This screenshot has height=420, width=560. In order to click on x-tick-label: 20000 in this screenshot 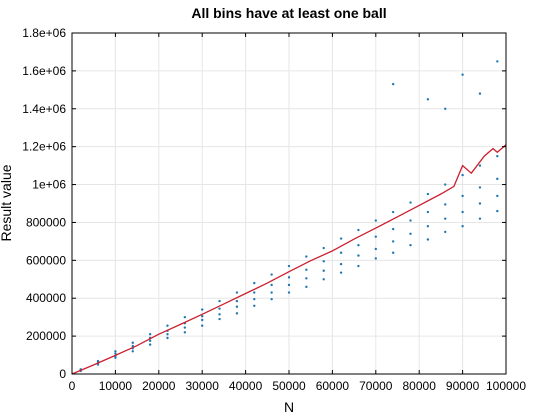, I will do `click(159, 386)`.